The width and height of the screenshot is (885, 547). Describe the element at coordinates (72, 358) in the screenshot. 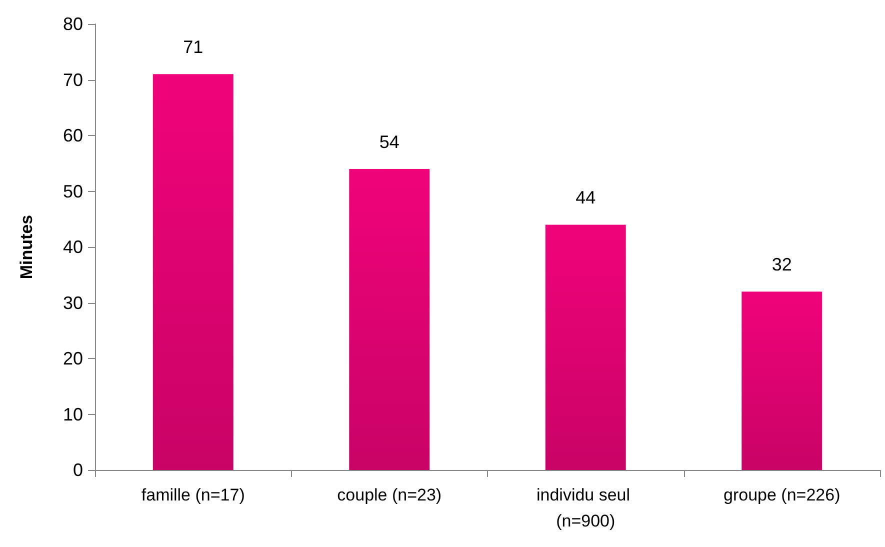

I see `y-tick-label: 20` at that location.